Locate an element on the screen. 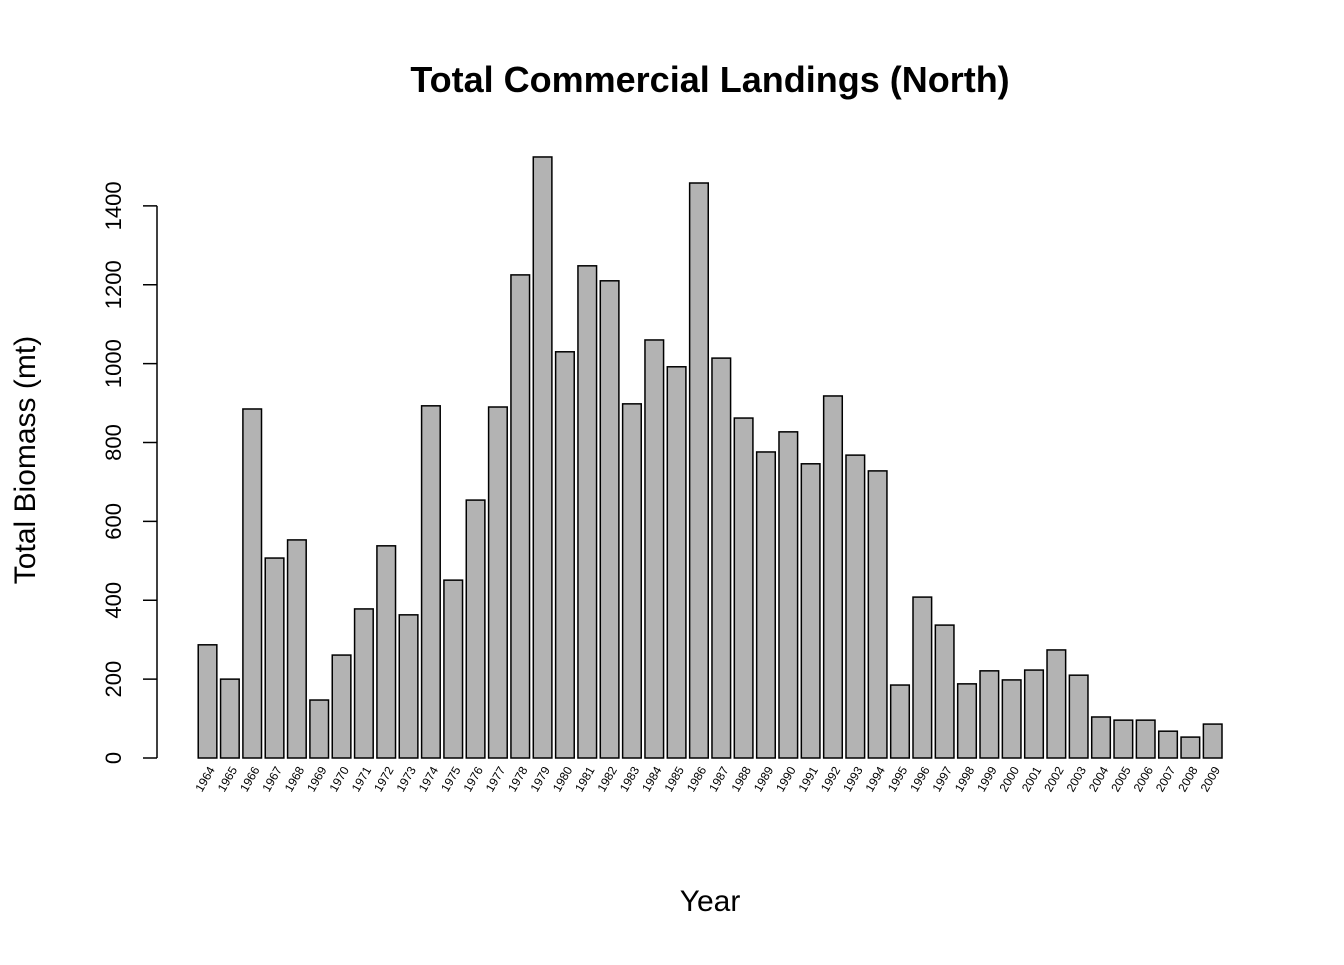 The width and height of the screenshot is (1344, 965). x-tick-label: 1982 is located at coordinates (607, 779).